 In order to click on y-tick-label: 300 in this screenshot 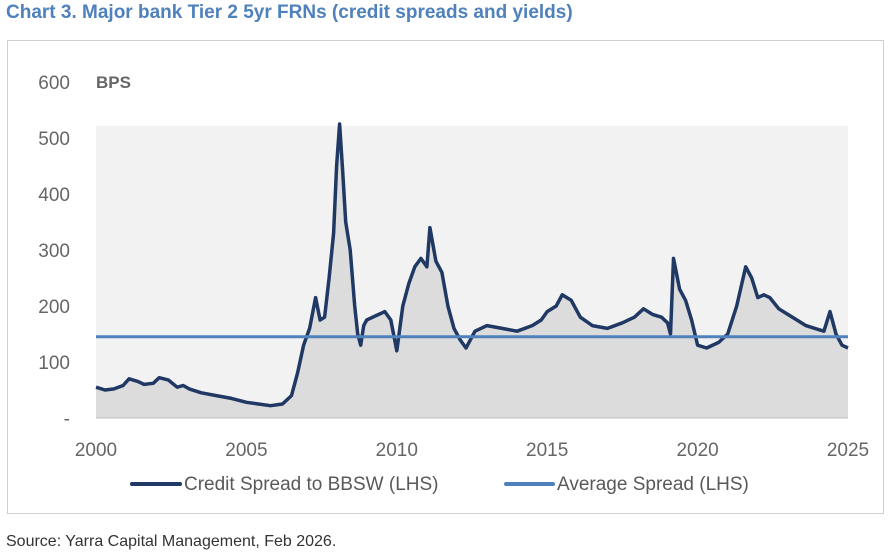, I will do `click(54, 251)`.